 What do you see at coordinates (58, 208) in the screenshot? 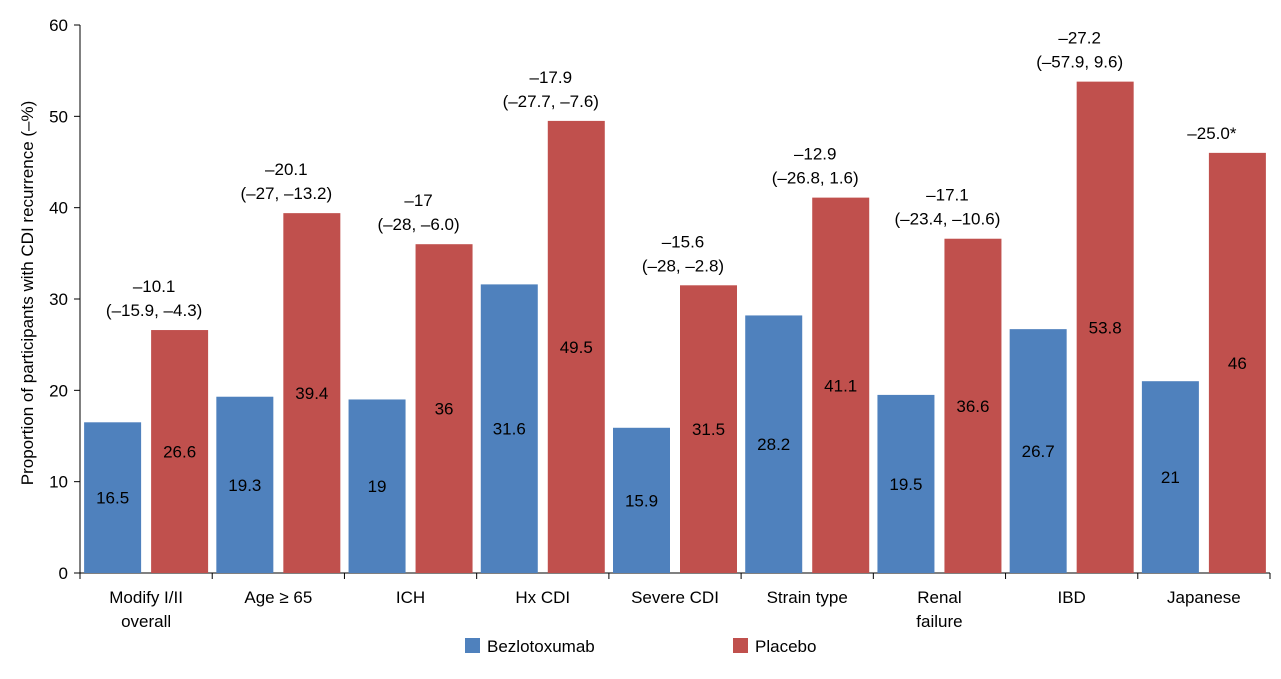
I see `y-tick-label: 40` at bounding box center [58, 208].